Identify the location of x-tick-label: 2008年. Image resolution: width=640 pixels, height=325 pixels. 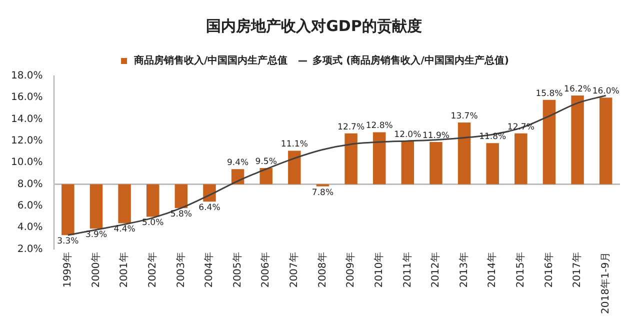
(322, 270).